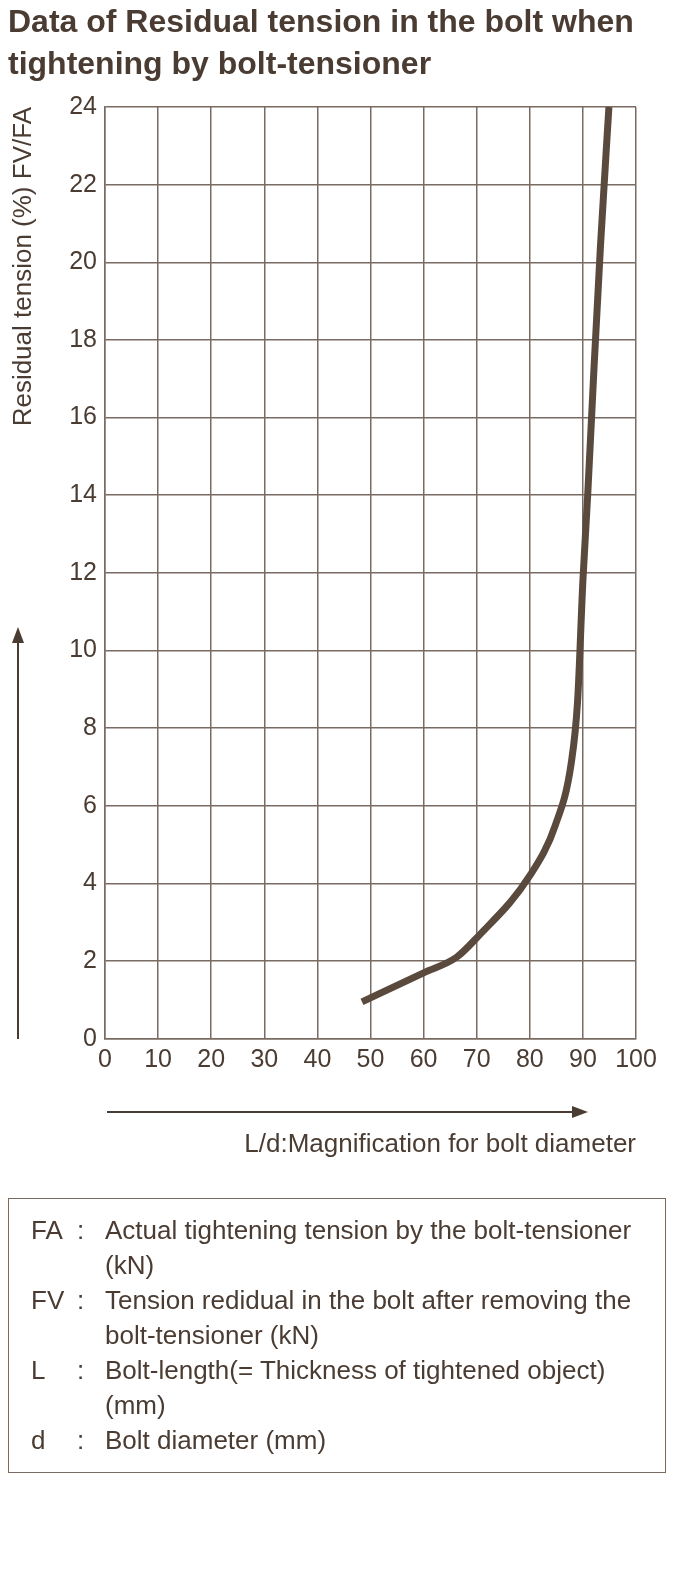 This screenshot has width=674, height=1583. Describe the element at coordinates (264, 1057) in the screenshot. I see `x-tick-label: 30` at that location.